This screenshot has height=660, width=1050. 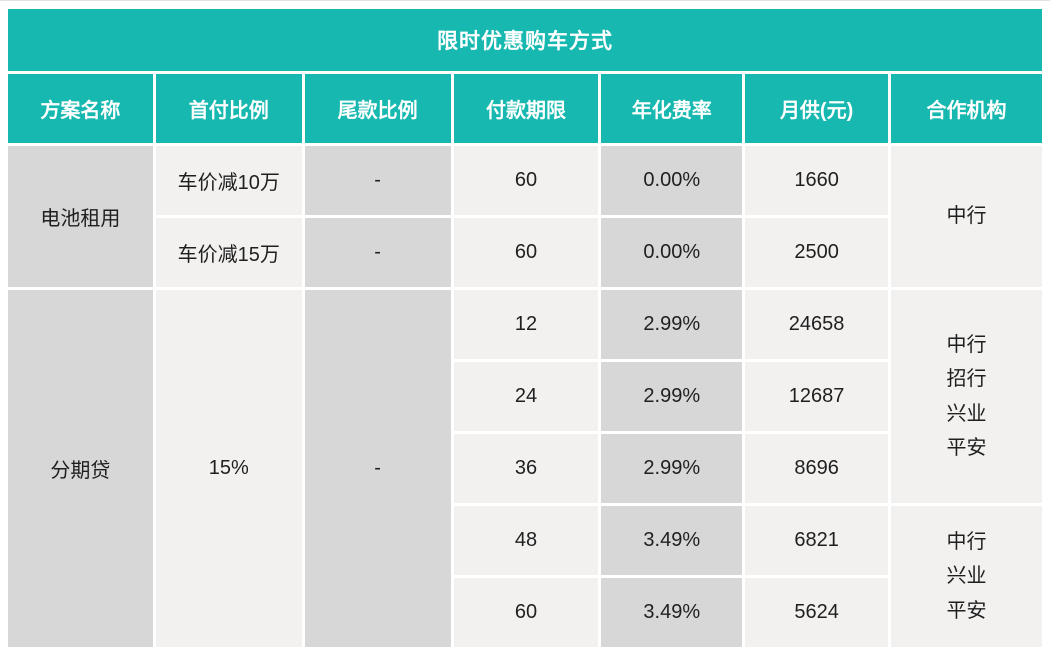 What do you see at coordinates (817, 540) in the screenshot?
I see `cell-monthly: 6821` at bounding box center [817, 540].